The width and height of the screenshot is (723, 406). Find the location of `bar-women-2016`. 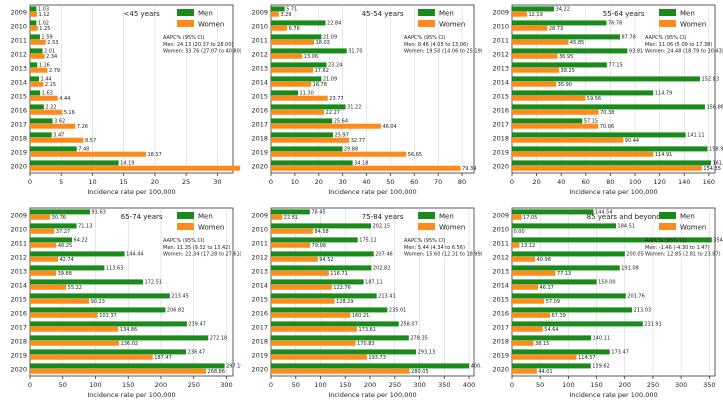

bar-women-2016 is located at coordinates (555, 112).